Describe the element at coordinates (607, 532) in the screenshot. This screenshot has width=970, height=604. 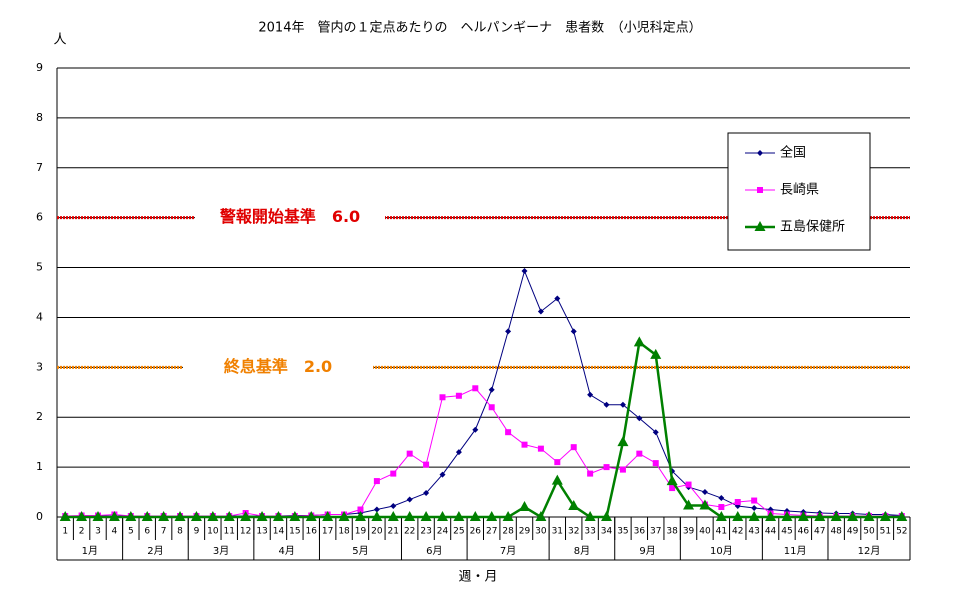
I see `x-tick-label: 34` at that location.